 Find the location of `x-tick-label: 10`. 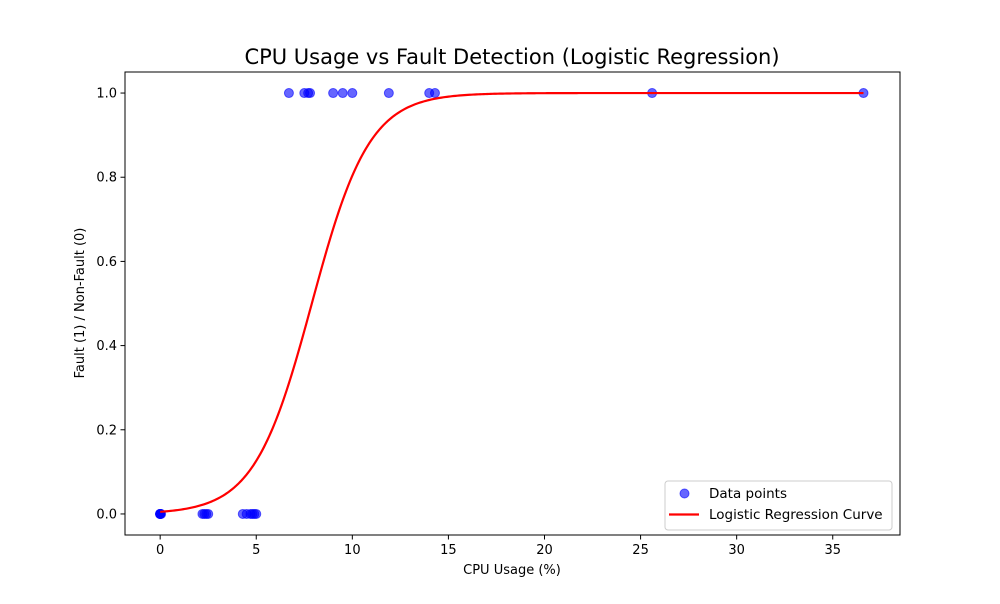

x-tick-label: 10 is located at coordinates (352, 550).